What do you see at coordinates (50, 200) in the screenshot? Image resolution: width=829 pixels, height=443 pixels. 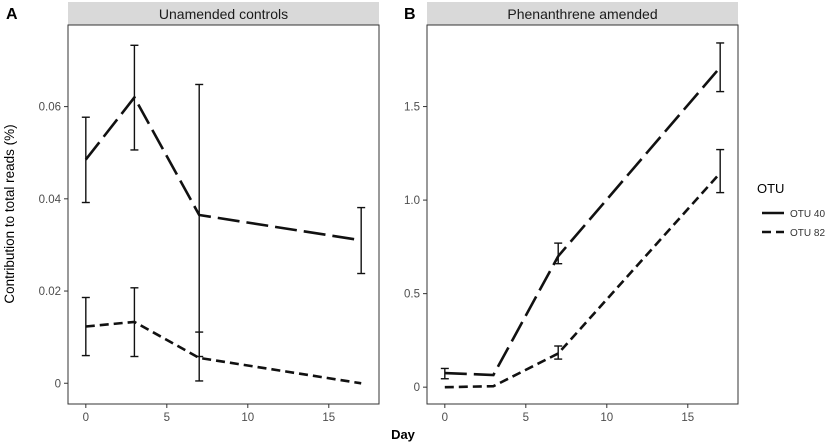 I see `panel-a-y-tick-label: 0.04` at bounding box center [50, 200].